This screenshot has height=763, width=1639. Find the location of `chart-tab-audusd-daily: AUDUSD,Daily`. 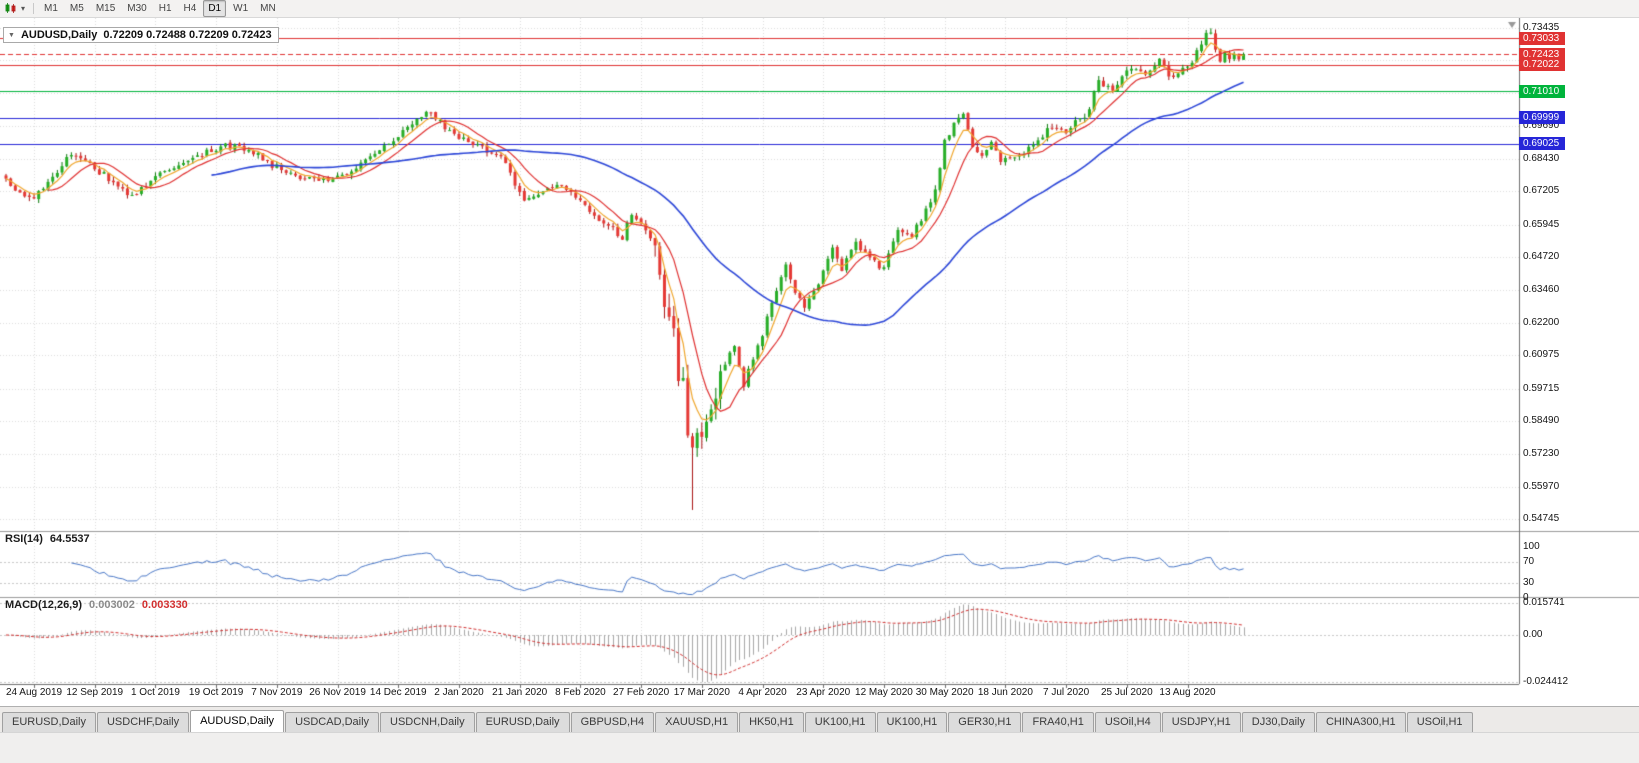

chart-tab-audusd-daily: AUDUSD,Daily is located at coordinates (237, 721).